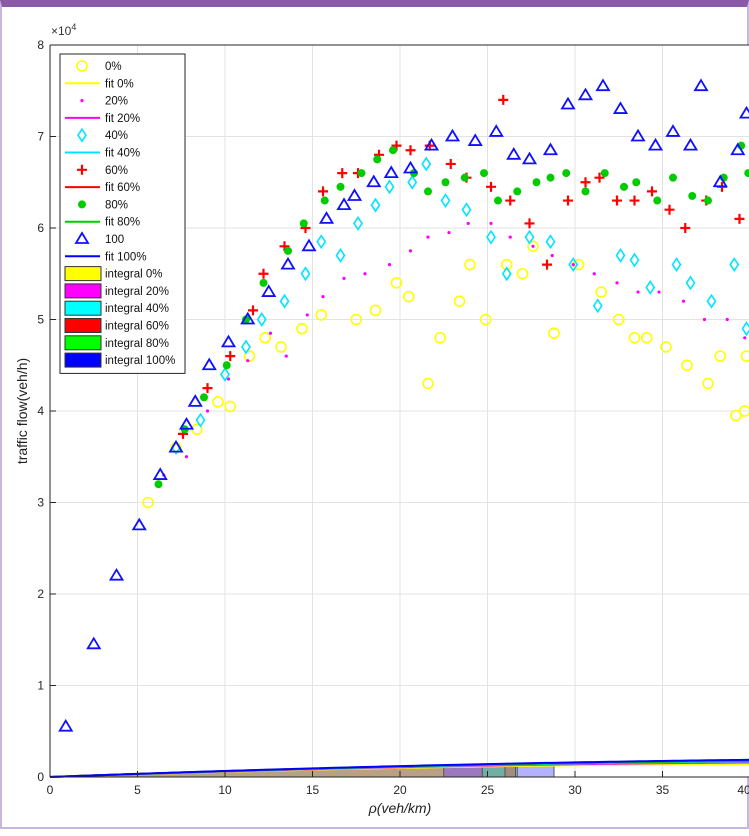 The width and height of the screenshot is (749, 836). What do you see at coordinates (40, 228) in the screenshot?
I see `y-tick-label: 6` at bounding box center [40, 228].